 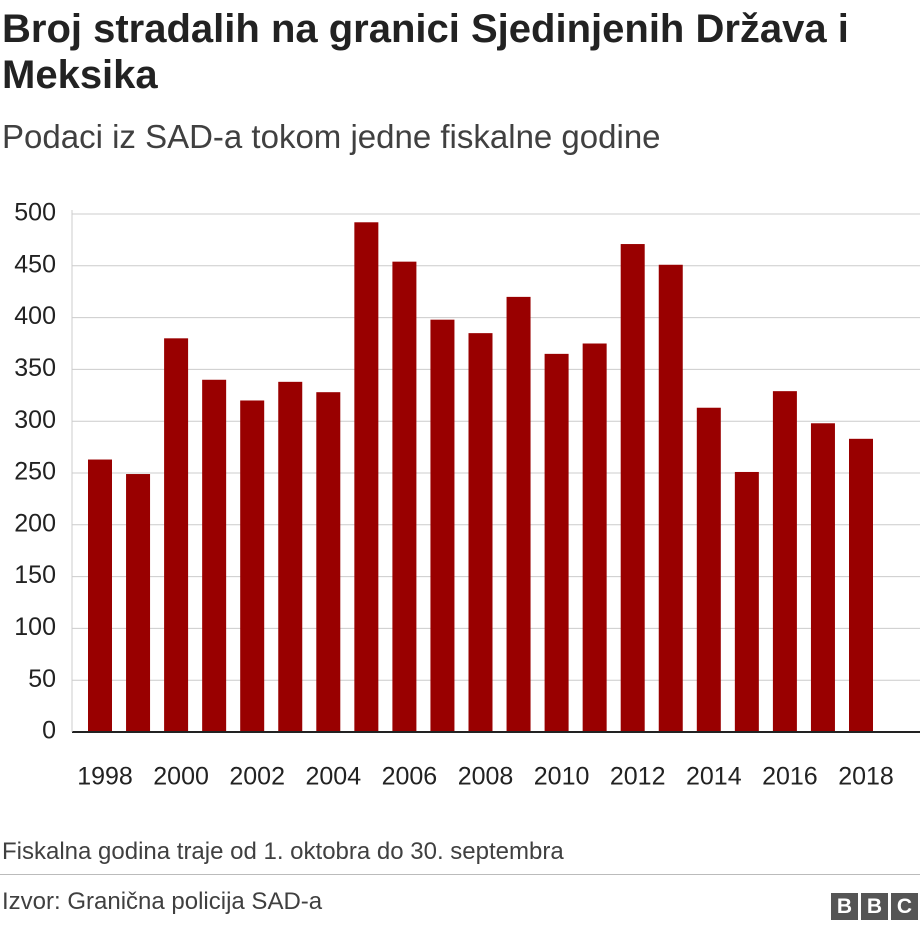 I want to click on source: Izvor: Granična policija SAD-a, so click(x=162, y=901).